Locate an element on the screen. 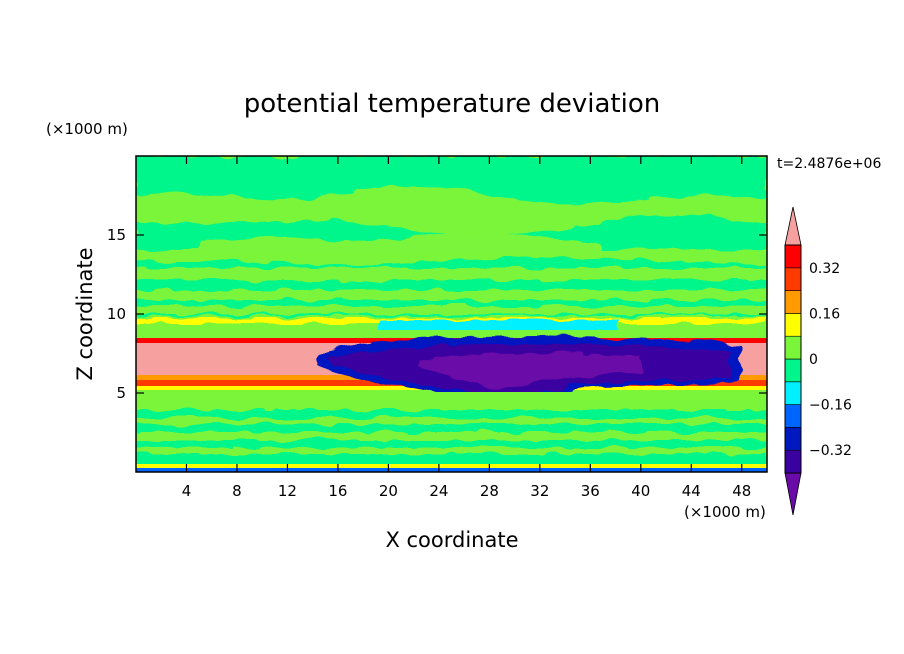  y-axis-label: Z coordinate is located at coordinates (85, 313).